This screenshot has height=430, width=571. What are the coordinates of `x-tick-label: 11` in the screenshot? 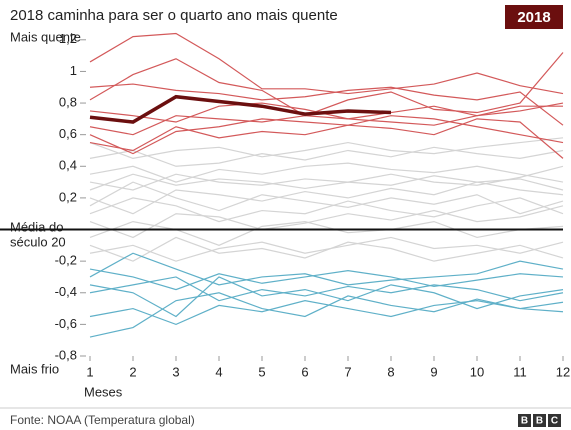 It's located at (520, 371).